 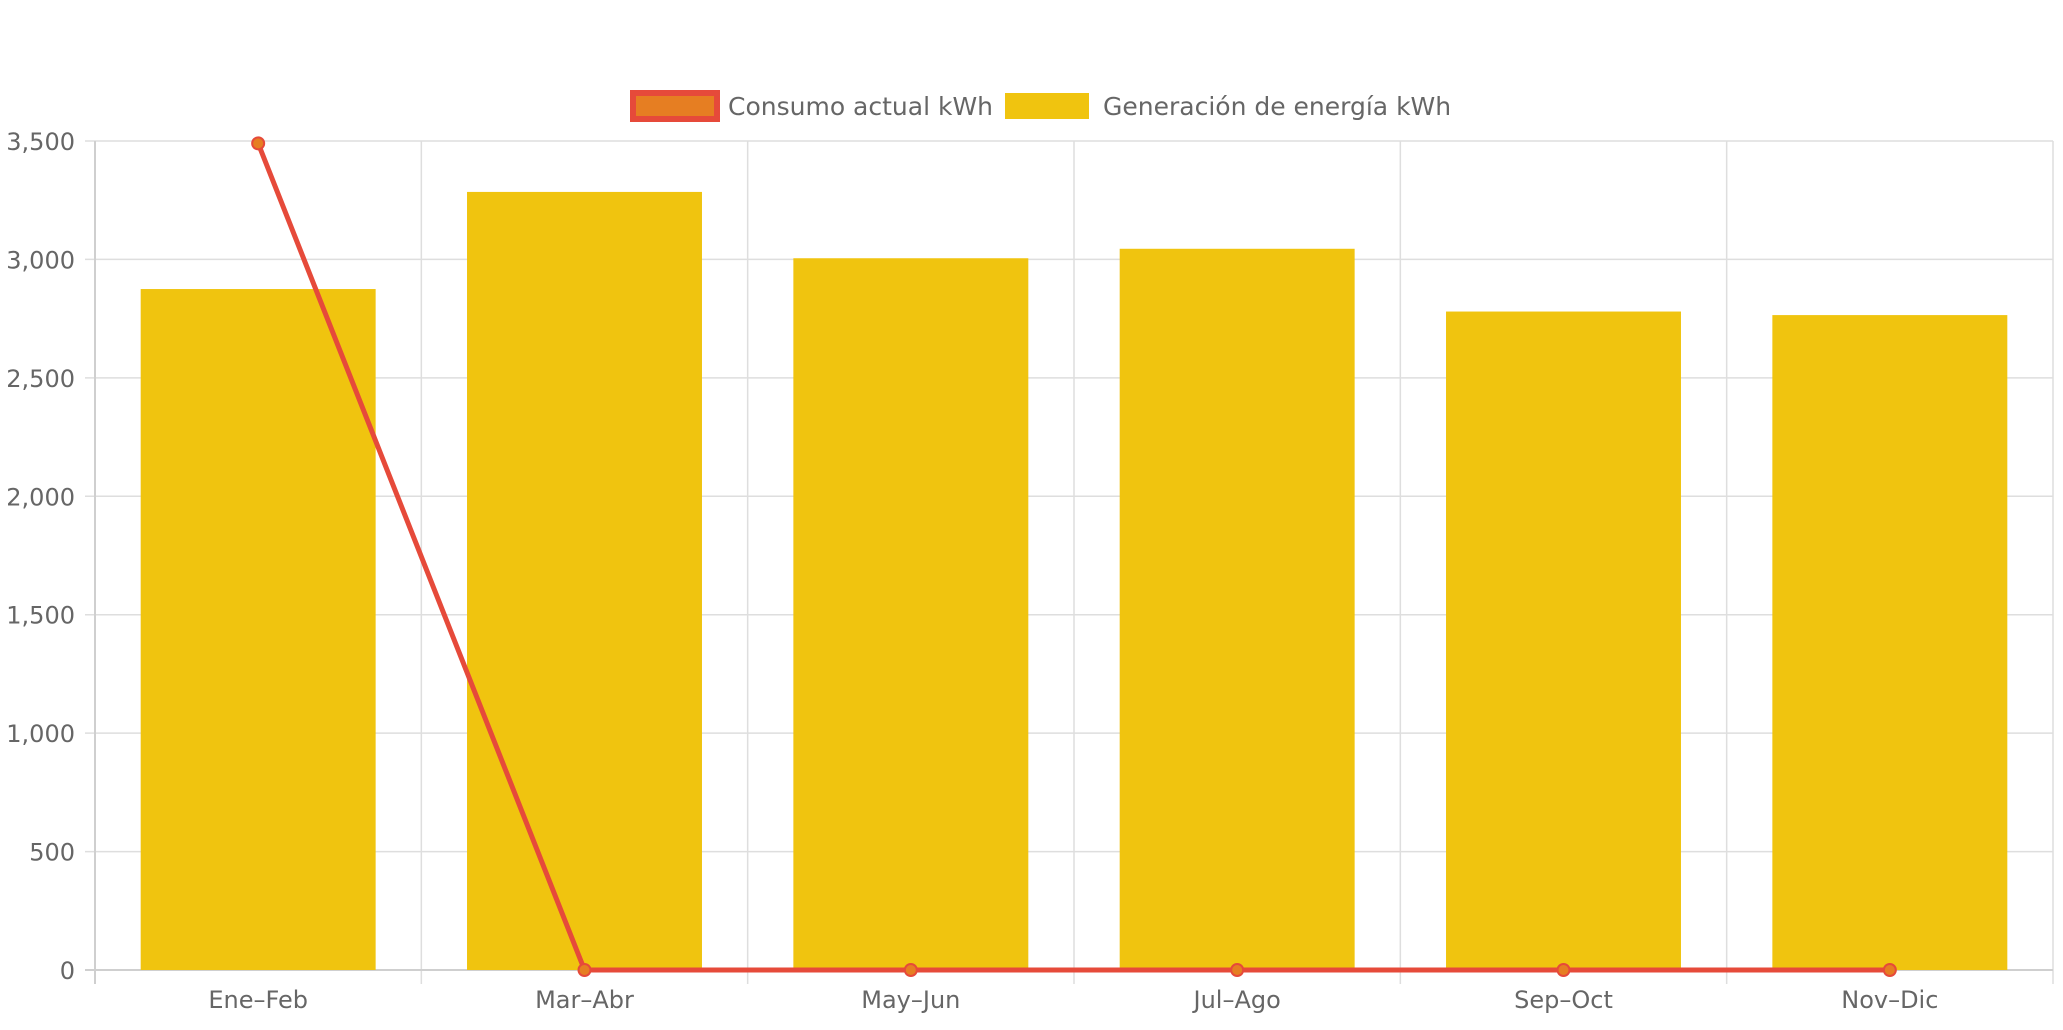 I want to click on x-tick-label: May–Jun, so click(x=910, y=1000).